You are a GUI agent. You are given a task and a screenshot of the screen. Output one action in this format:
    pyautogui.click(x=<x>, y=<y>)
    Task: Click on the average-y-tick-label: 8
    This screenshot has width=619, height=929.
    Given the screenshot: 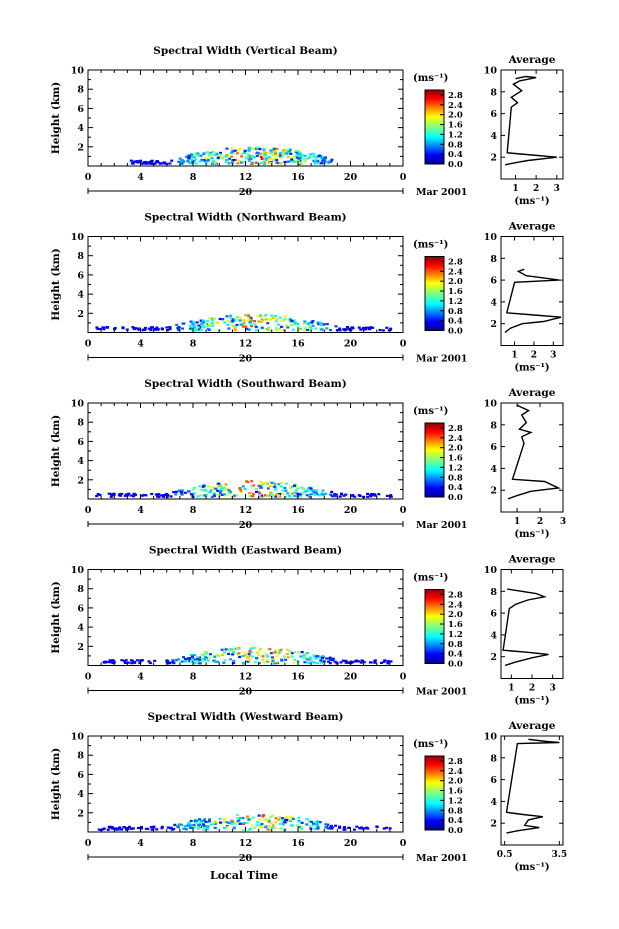 What is the action you would take?
    pyautogui.click(x=493, y=425)
    